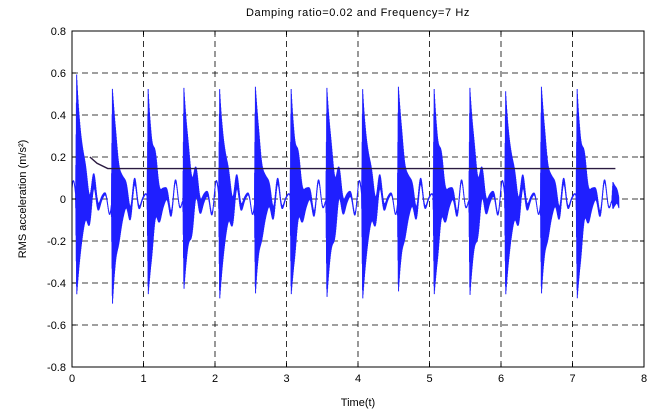 The image size is (654, 409). I want to click on x-tick-label: 1, so click(143, 379).